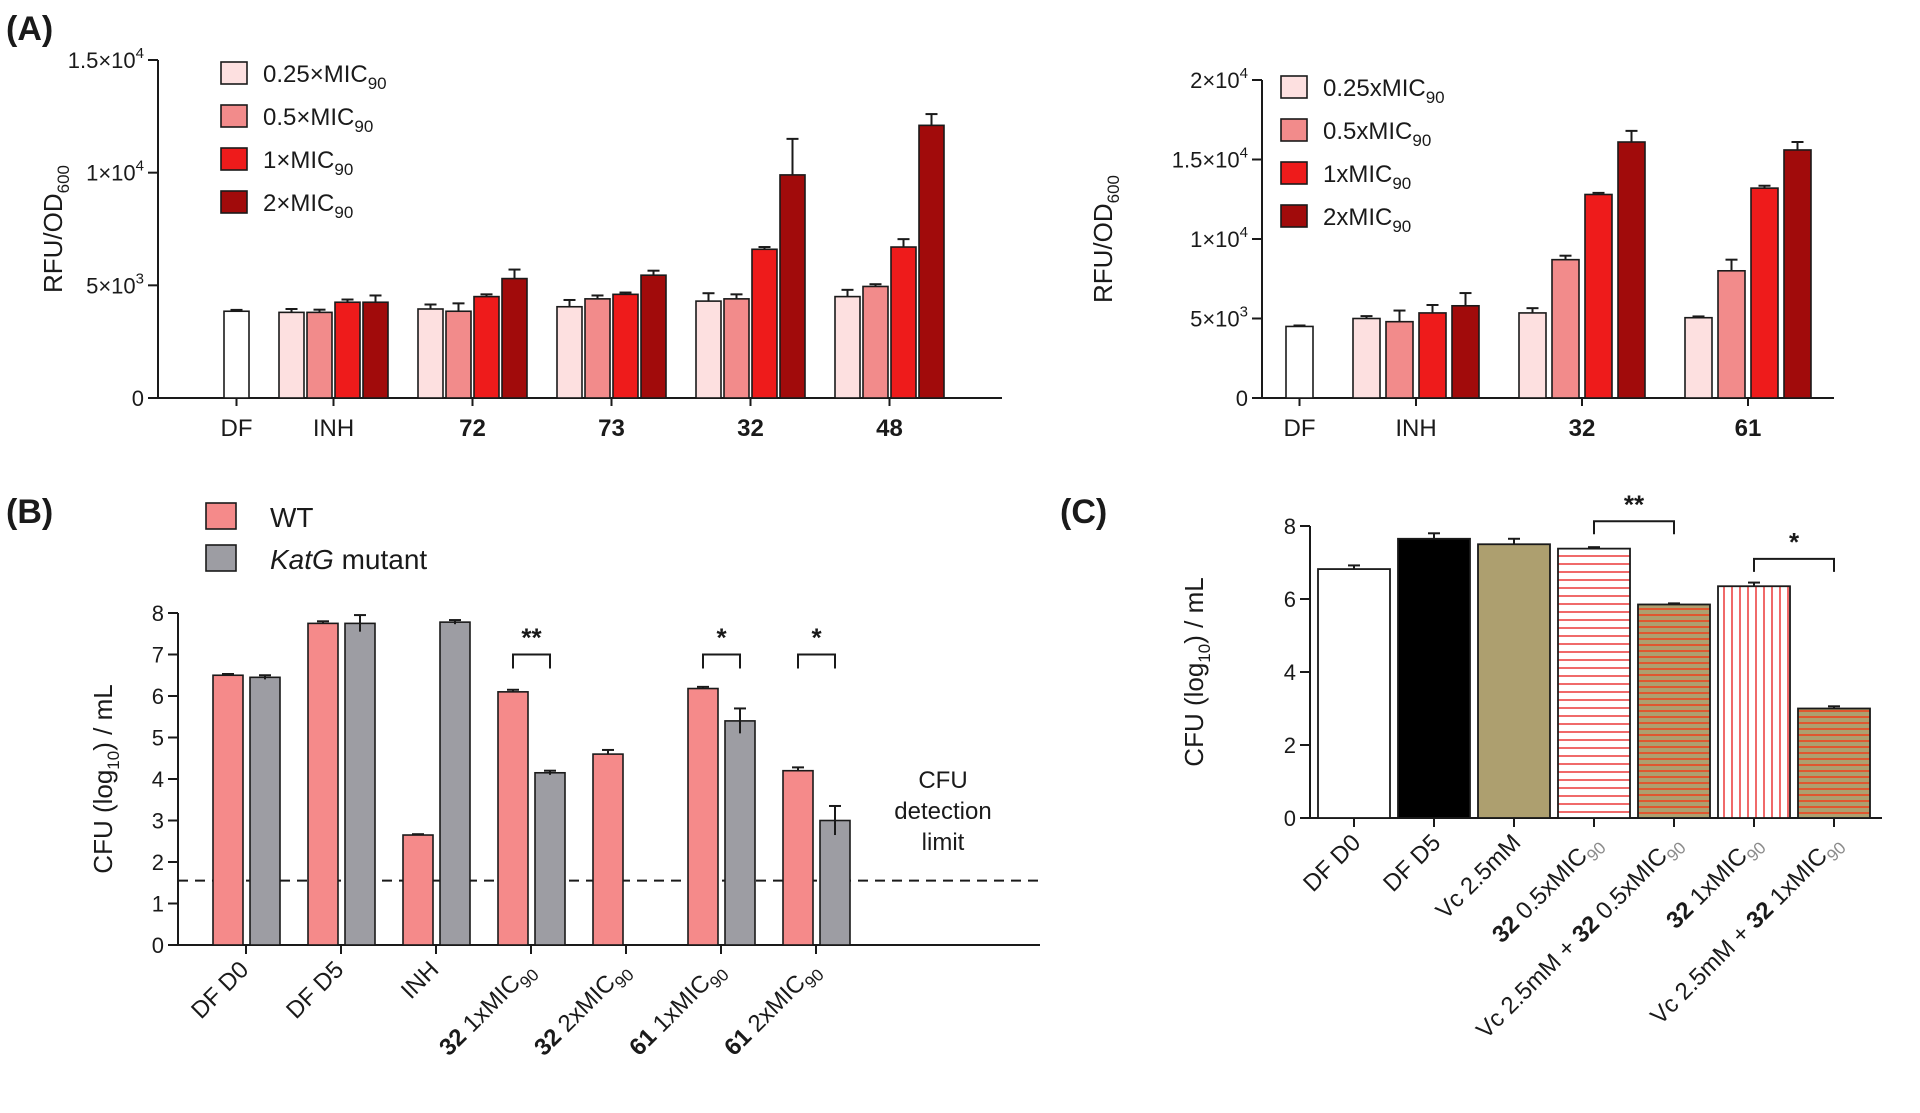 This screenshot has width=1920, height=1113. What do you see at coordinates (292, 517) in the screenshot?
I see `b-legend-label-0: WT` at bounding box center [292, 517].